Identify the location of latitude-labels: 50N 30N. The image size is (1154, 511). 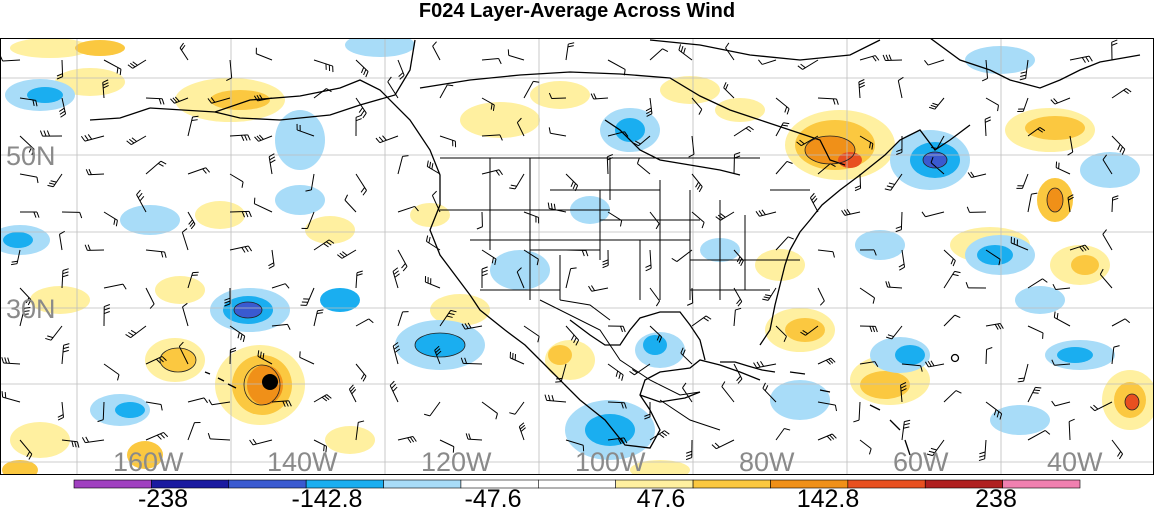
(31, 232).